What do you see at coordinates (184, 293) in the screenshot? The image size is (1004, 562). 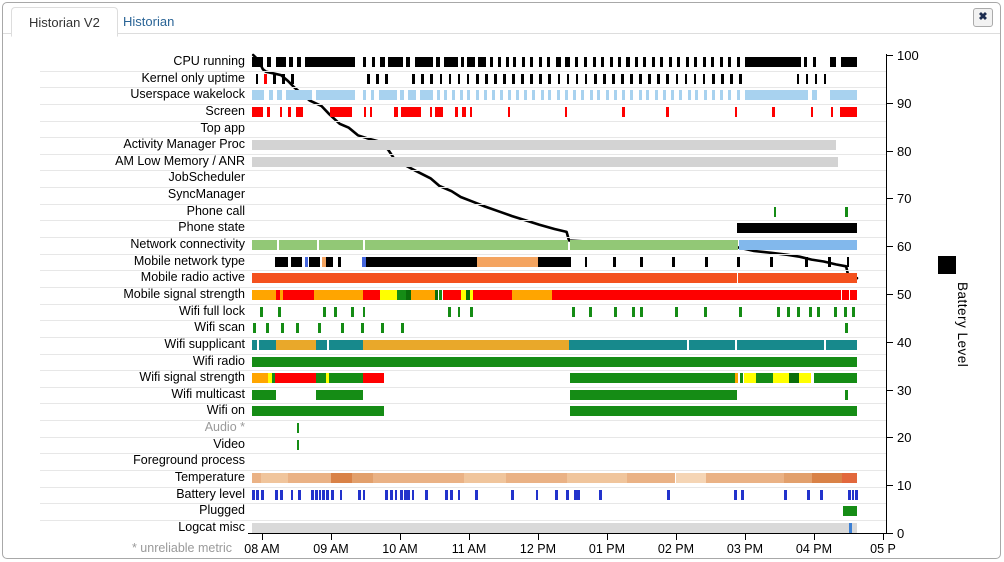 I see `row-label: Mobile signal strength` at bounding box center [184, 293].